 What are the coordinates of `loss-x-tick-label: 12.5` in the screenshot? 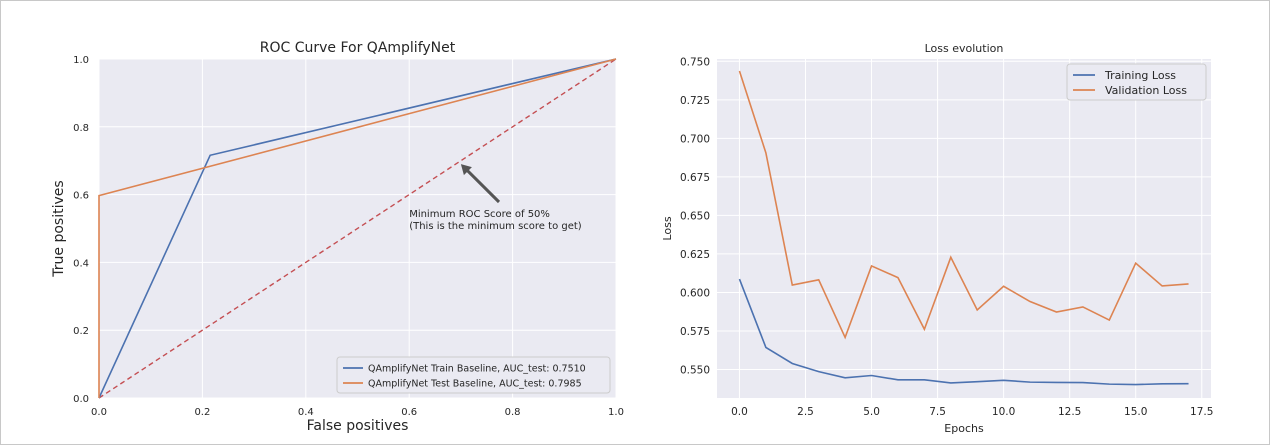 It's located at (1069, 412).